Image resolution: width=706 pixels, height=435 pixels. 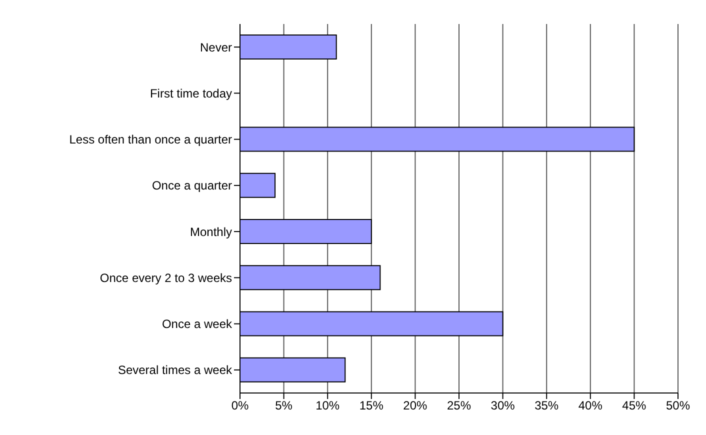 What do you see at coordinates (240, 405) in the screenshot?
I see `x-tick-label: 0%` at bounding box center [240, 405].